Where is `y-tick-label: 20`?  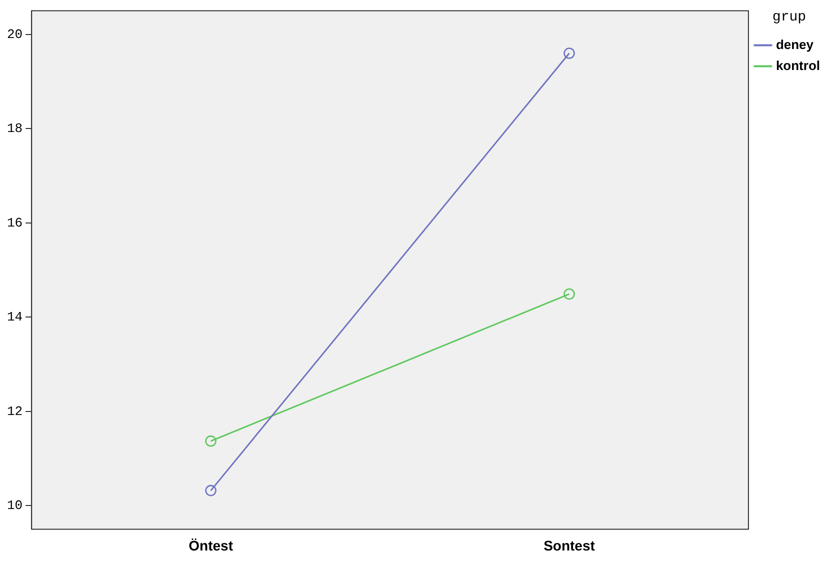
y-tick-label: 20 is located at coordinates (14, 34).